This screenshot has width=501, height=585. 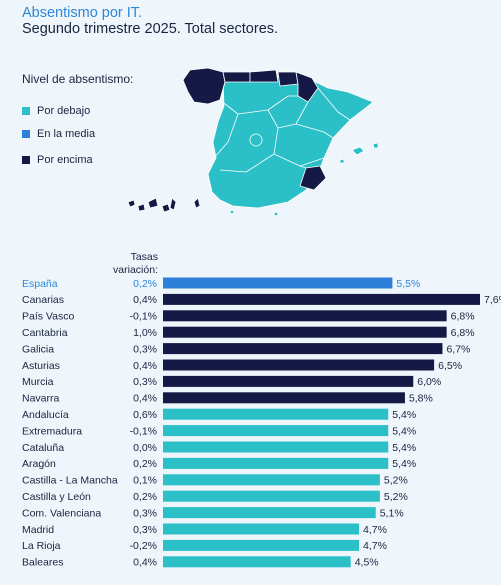 What do you see at coordinates (404, 448) in the screenshot?
I see `value-label-cataluna: 5,4%` at bounding box center [404, 448].